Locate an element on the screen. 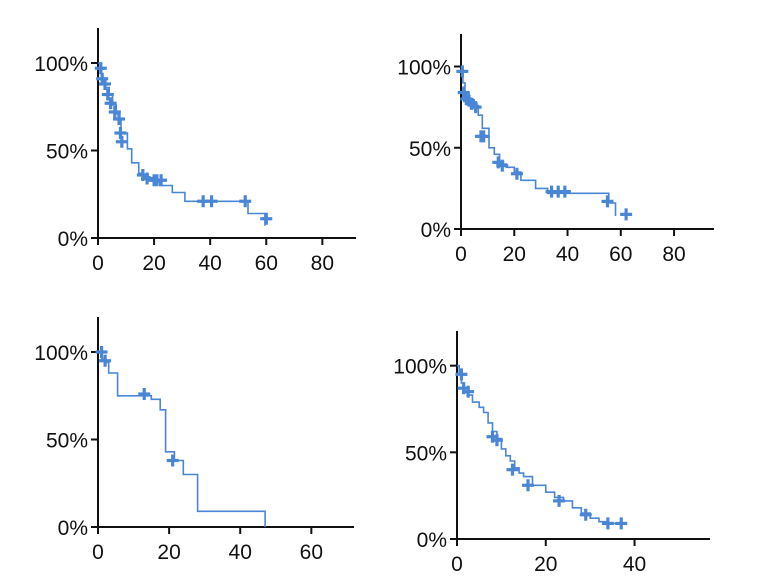  y-tick-label-4-2: 100% is located at coordinates (420, 367).